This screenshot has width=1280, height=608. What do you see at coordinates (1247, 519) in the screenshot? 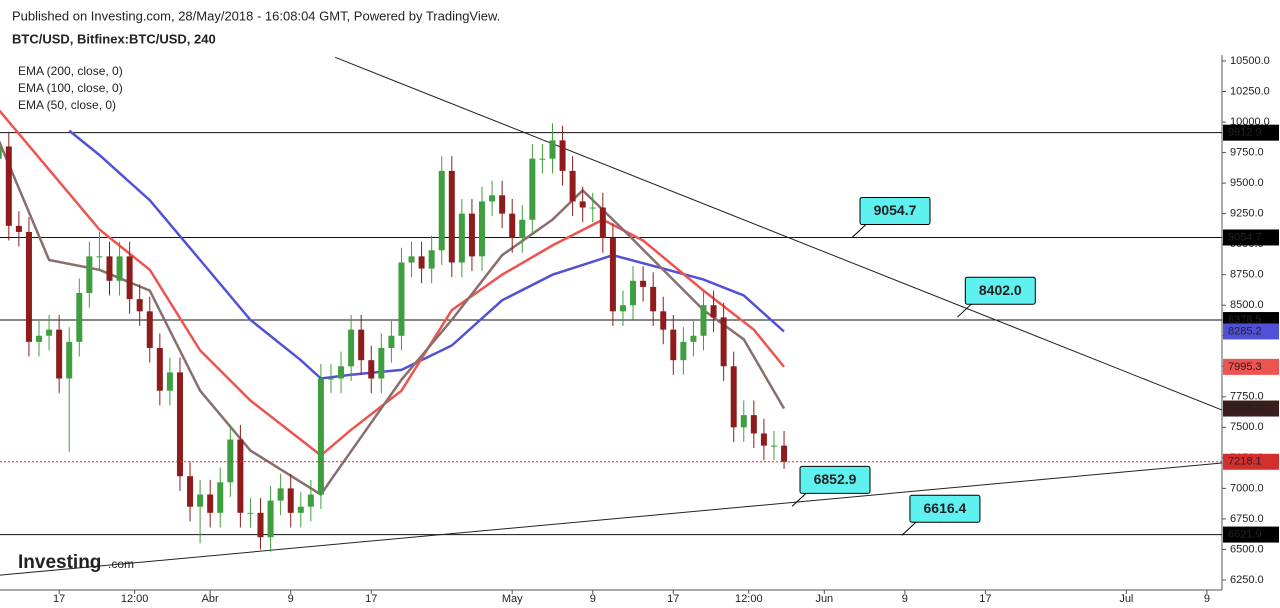
I see `y-tick-label: 6750.0` at bounding box center [1247, 519].